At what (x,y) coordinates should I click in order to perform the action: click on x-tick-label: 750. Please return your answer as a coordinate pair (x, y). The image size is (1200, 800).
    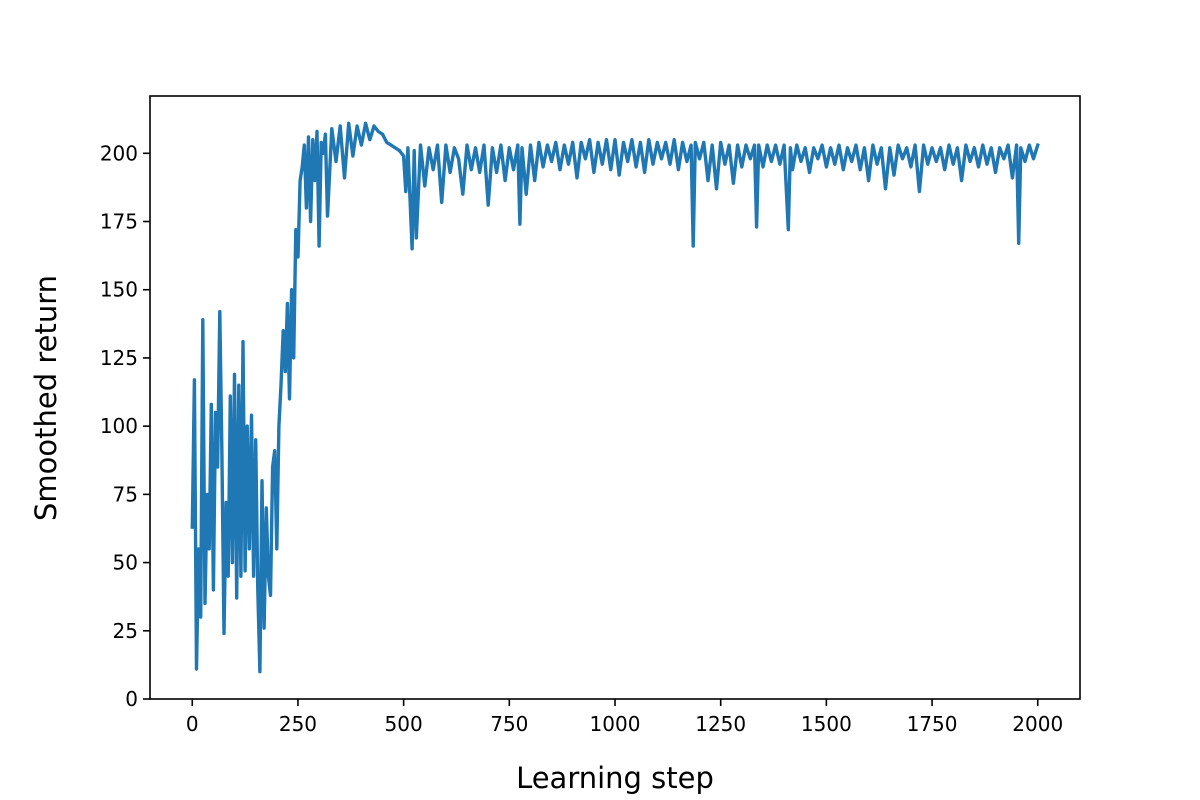
    Looking at the image, I should click on (509, 724).